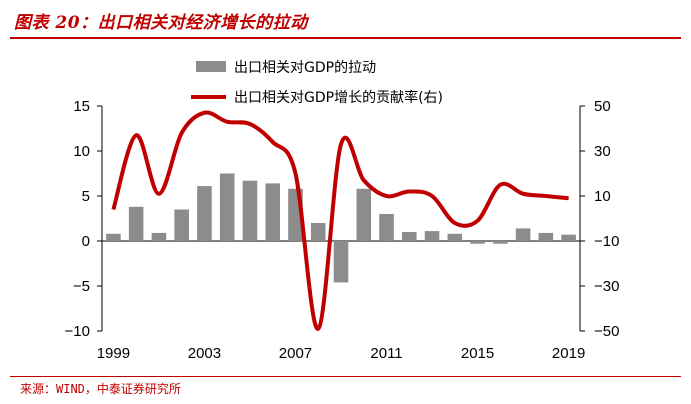 Image resolution: width=691 pixels, height=404 pixels. I want to click on x-axis-labels: 1999 2003 2007 2011 2015 2019, so click(341, 353).